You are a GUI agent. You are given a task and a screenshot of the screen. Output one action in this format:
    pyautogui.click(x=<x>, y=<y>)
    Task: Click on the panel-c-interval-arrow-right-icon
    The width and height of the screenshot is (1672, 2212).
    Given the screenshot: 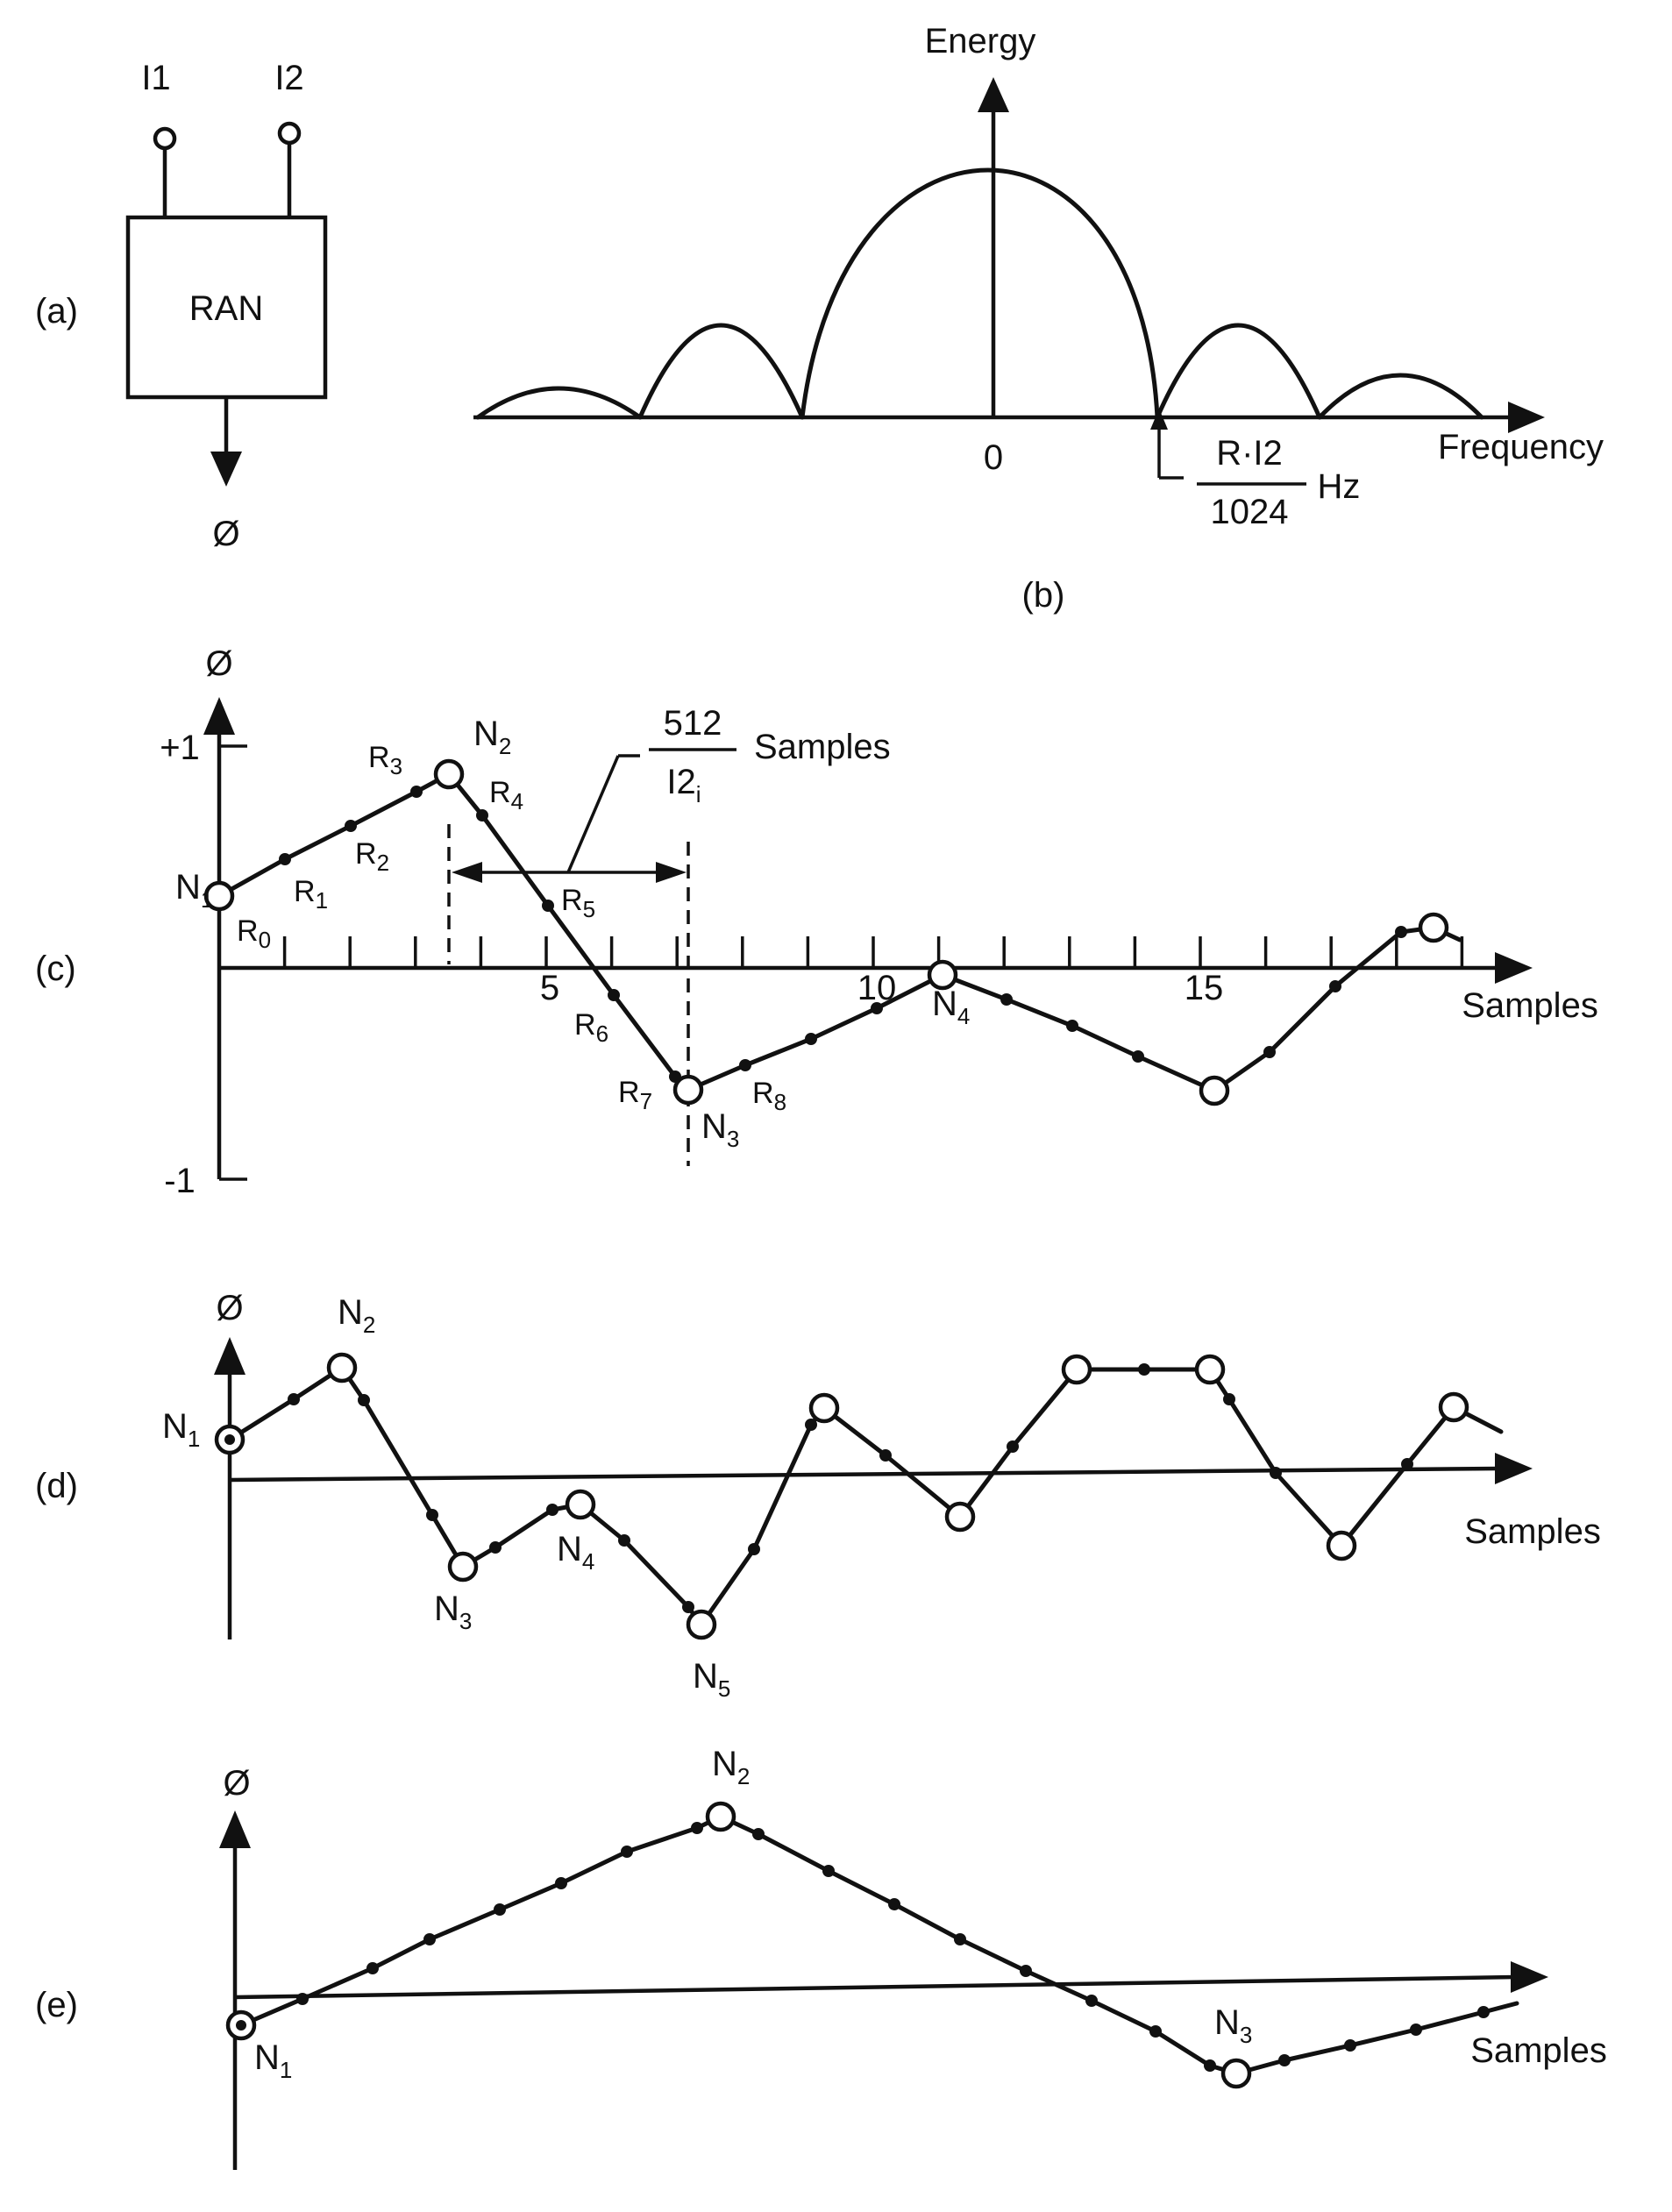 What is the action you would take?
    pyautogui.click(x=671, y=872)
    